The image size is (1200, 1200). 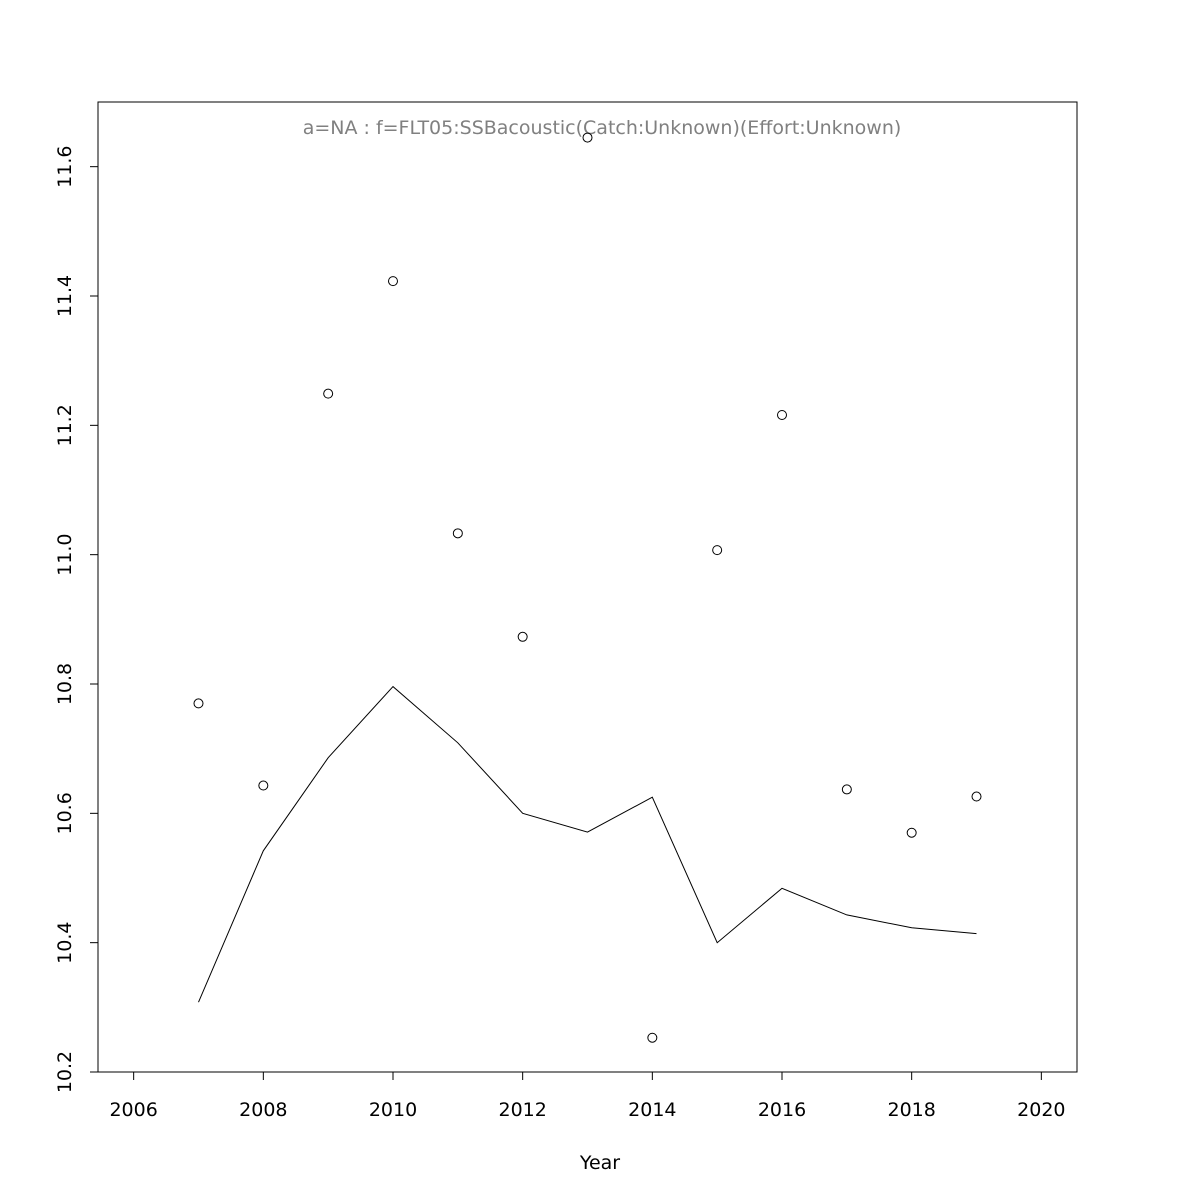 I want to click on x-tick-label: 2008, so click(x=263, y=1110).